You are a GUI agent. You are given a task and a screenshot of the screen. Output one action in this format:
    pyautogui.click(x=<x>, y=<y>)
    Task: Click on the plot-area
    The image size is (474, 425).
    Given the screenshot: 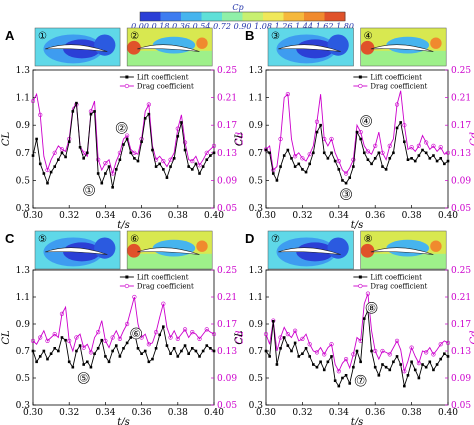 What is the action you would take?
    pyautogui.click(x=357, y=139)
    